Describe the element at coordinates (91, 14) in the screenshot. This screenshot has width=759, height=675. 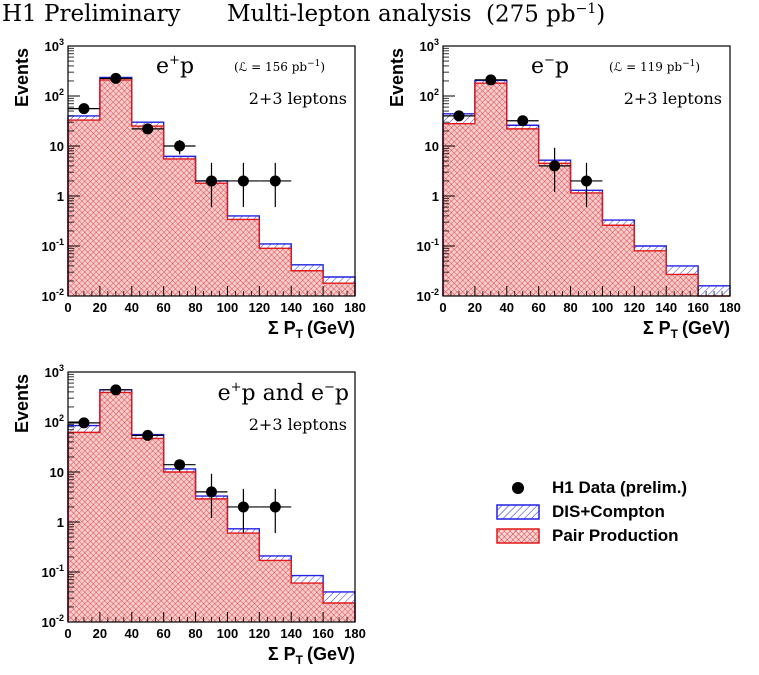
I see `title-experiment: H1 Preliminary` at that location.